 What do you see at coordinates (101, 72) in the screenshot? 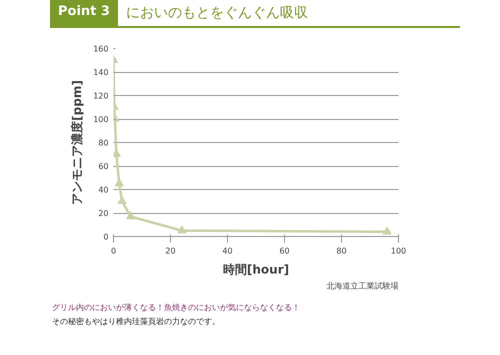
I see `y-tick-label: 140` at bounding box center [101, 72].